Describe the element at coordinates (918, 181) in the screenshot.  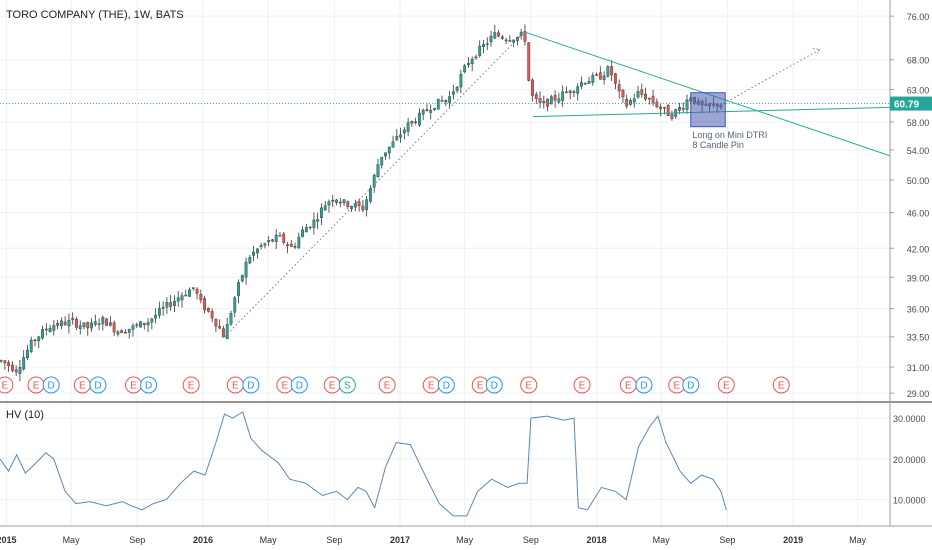
I see `price-tick-label: 50.00` at that location.